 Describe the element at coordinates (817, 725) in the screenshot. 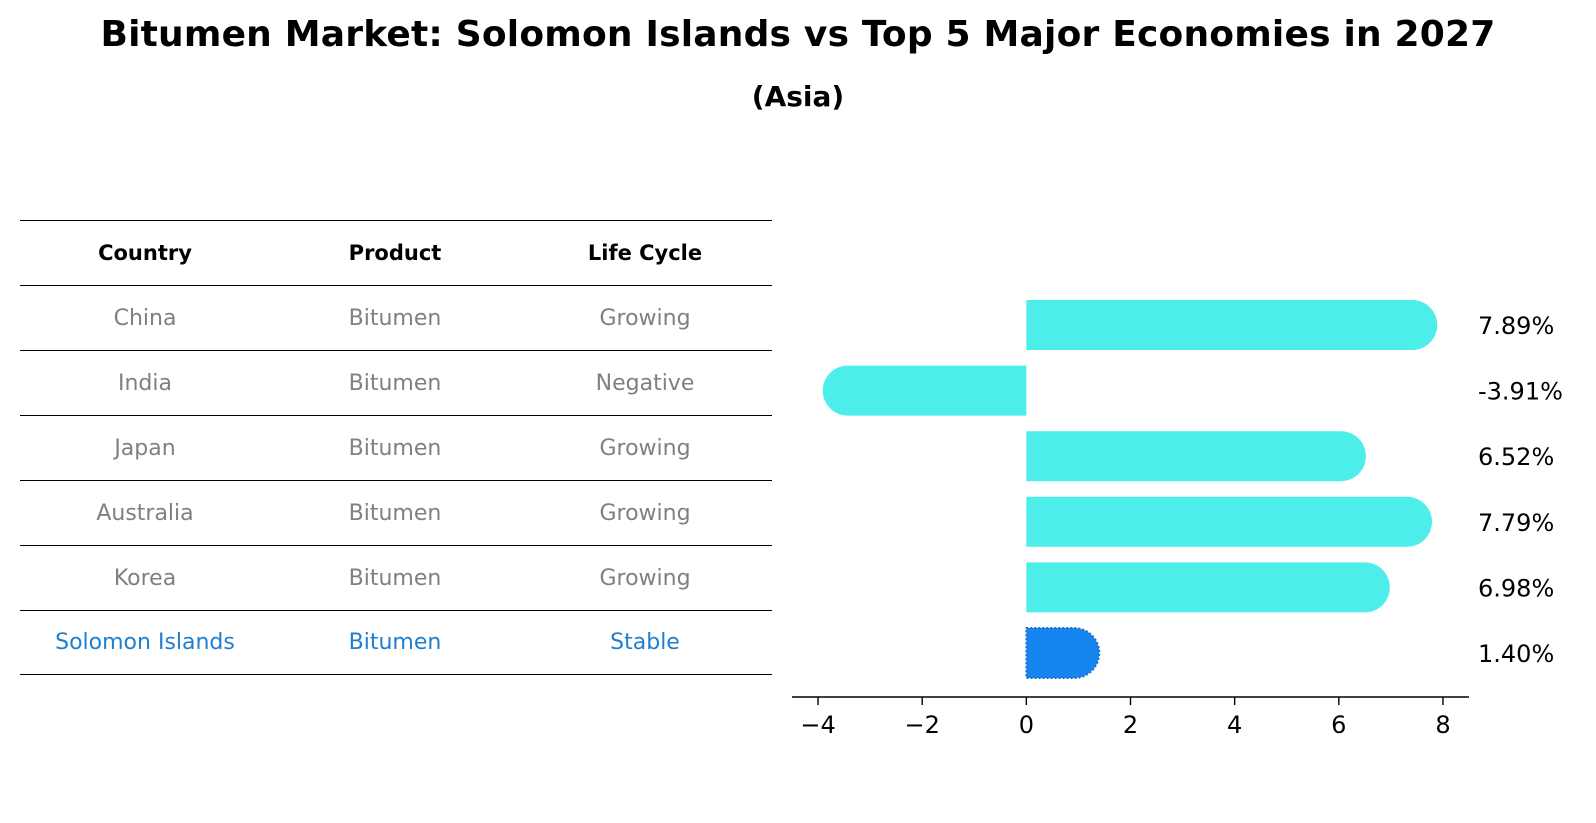

I see `x-tick-label: −4` at that location.